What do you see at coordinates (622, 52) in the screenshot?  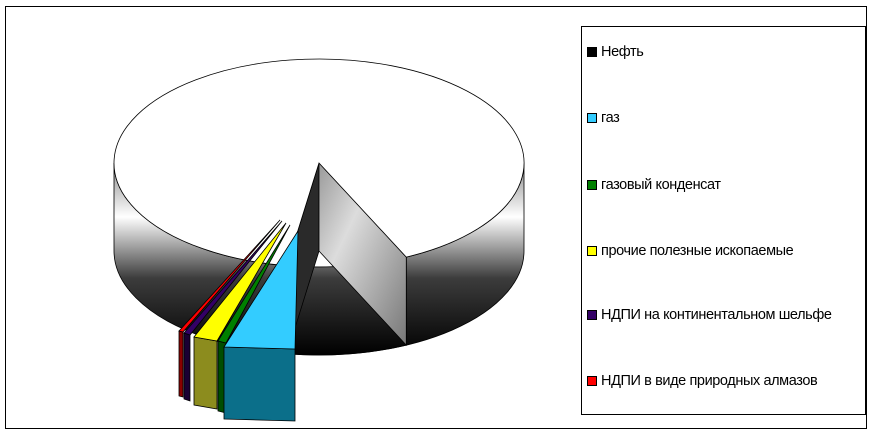 I see `legend-label: Нефть` at bounding box center [622, 52].